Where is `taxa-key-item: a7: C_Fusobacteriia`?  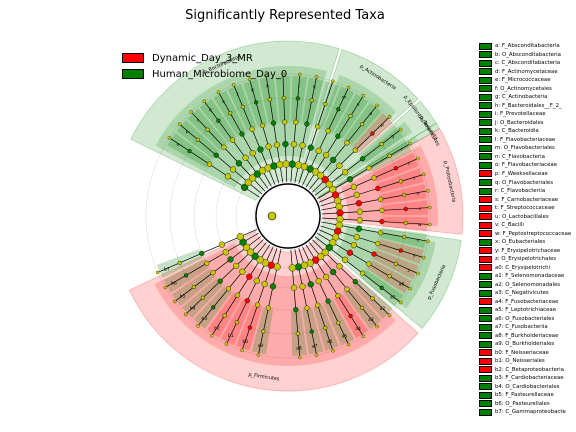 taxa-key-item: a7: C_Fusobacteriia is located at coordinates (527, 327).